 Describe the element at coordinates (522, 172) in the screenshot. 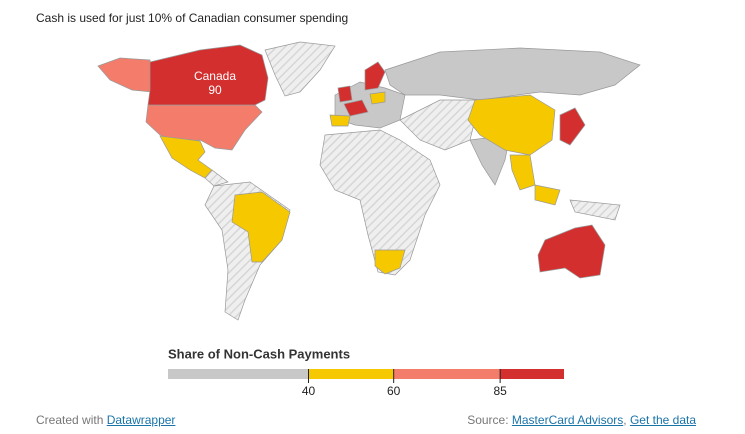

I see `se-asia` at that location.